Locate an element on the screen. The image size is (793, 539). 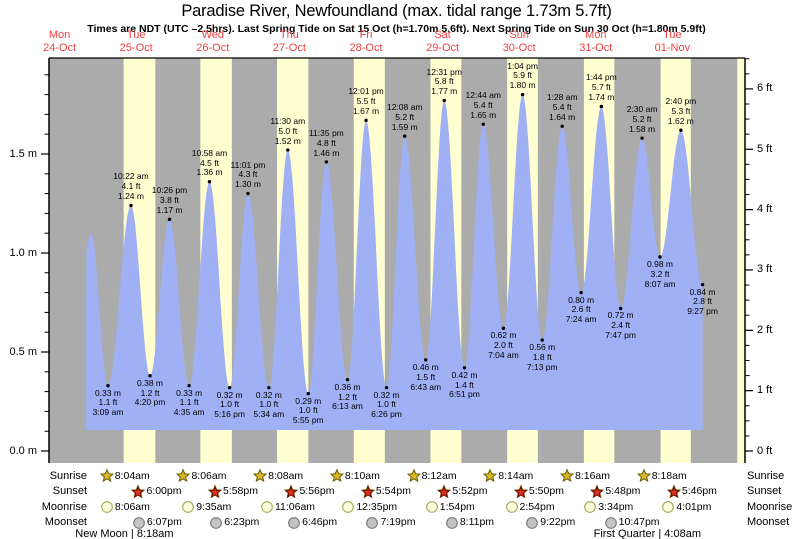
day-label: Sun 30-Oct is located at coordinates (519, 41).